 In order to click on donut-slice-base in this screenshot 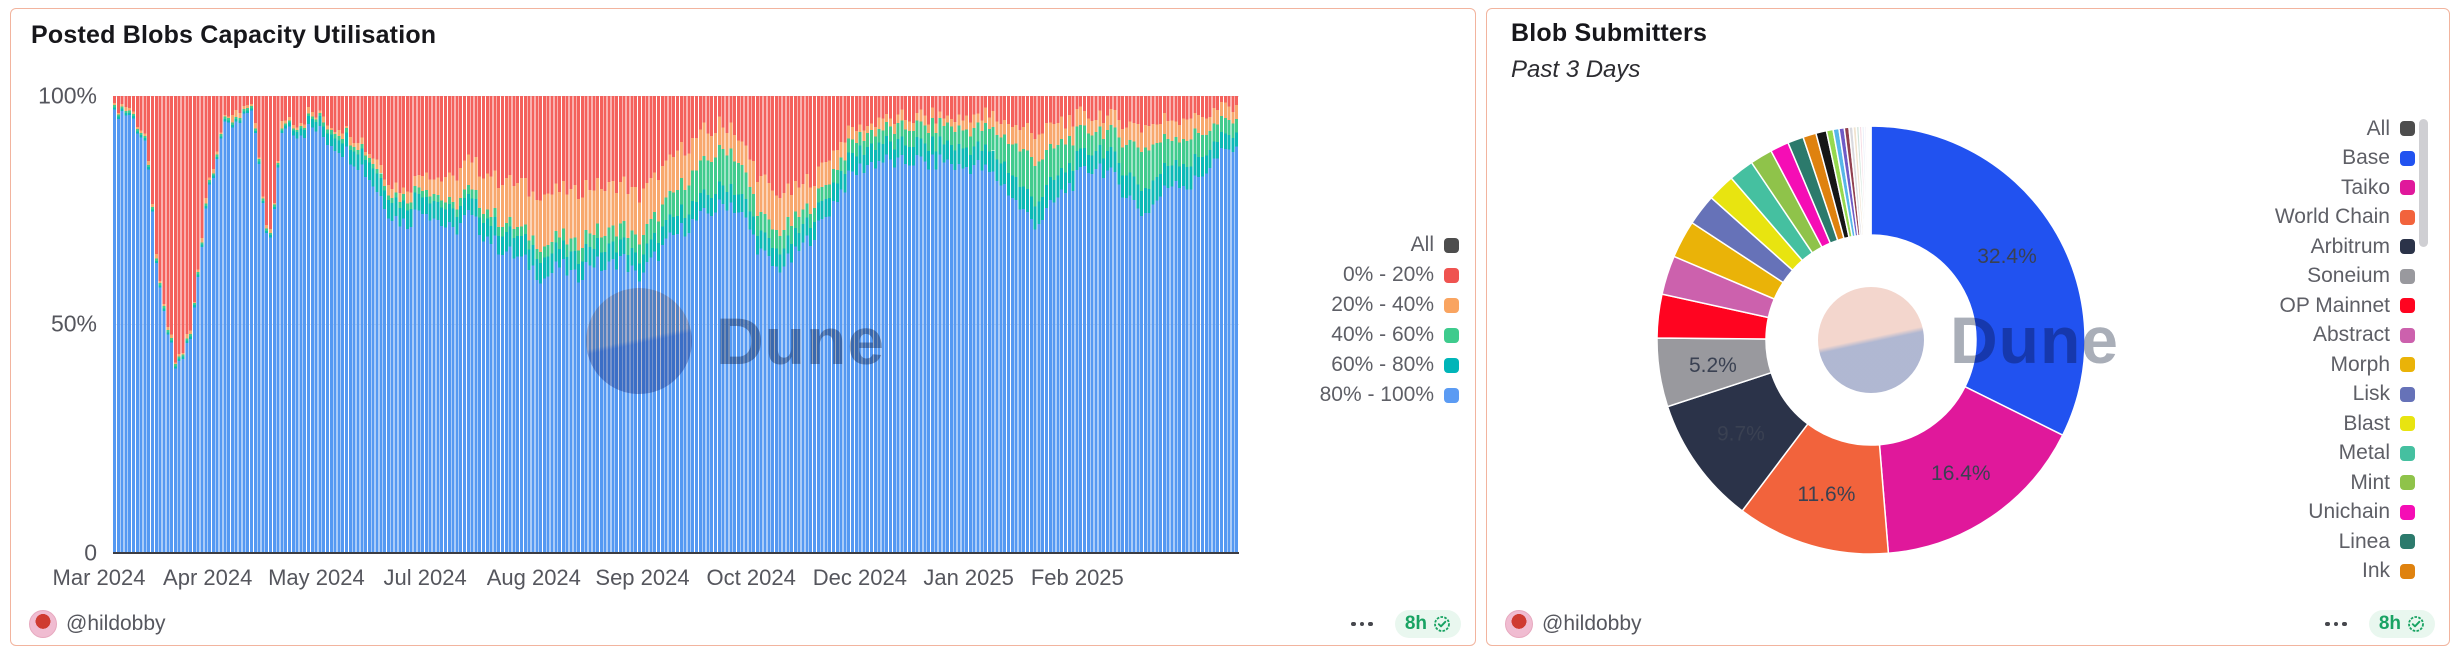, I will do `click(1978, 281)`.